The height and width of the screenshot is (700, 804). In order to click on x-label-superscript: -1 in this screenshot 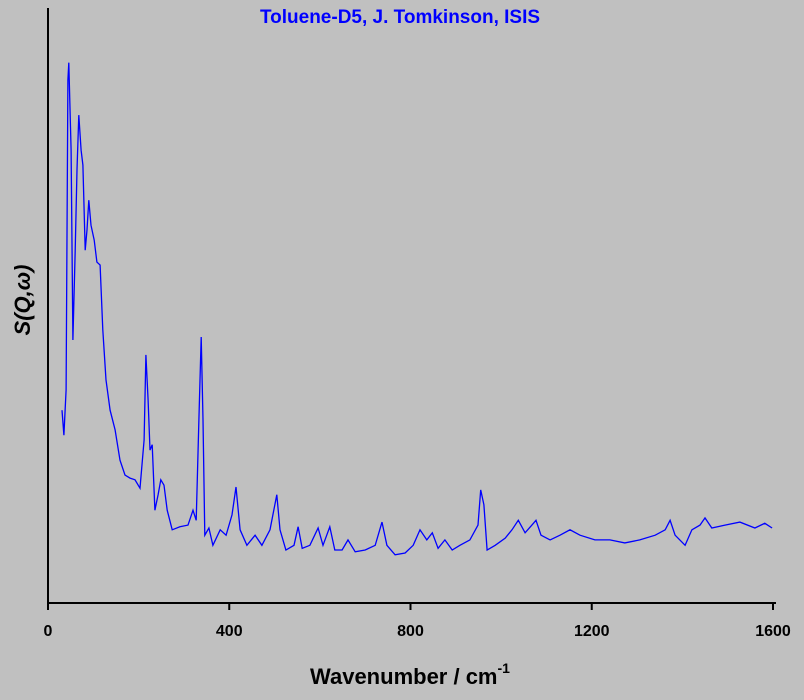, I will do `click(504, 668)`.